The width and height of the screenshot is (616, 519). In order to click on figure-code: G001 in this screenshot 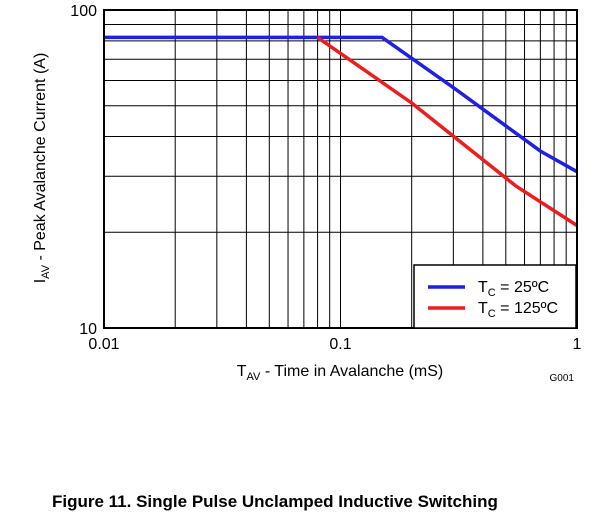, I will do `click(562, 378)`.